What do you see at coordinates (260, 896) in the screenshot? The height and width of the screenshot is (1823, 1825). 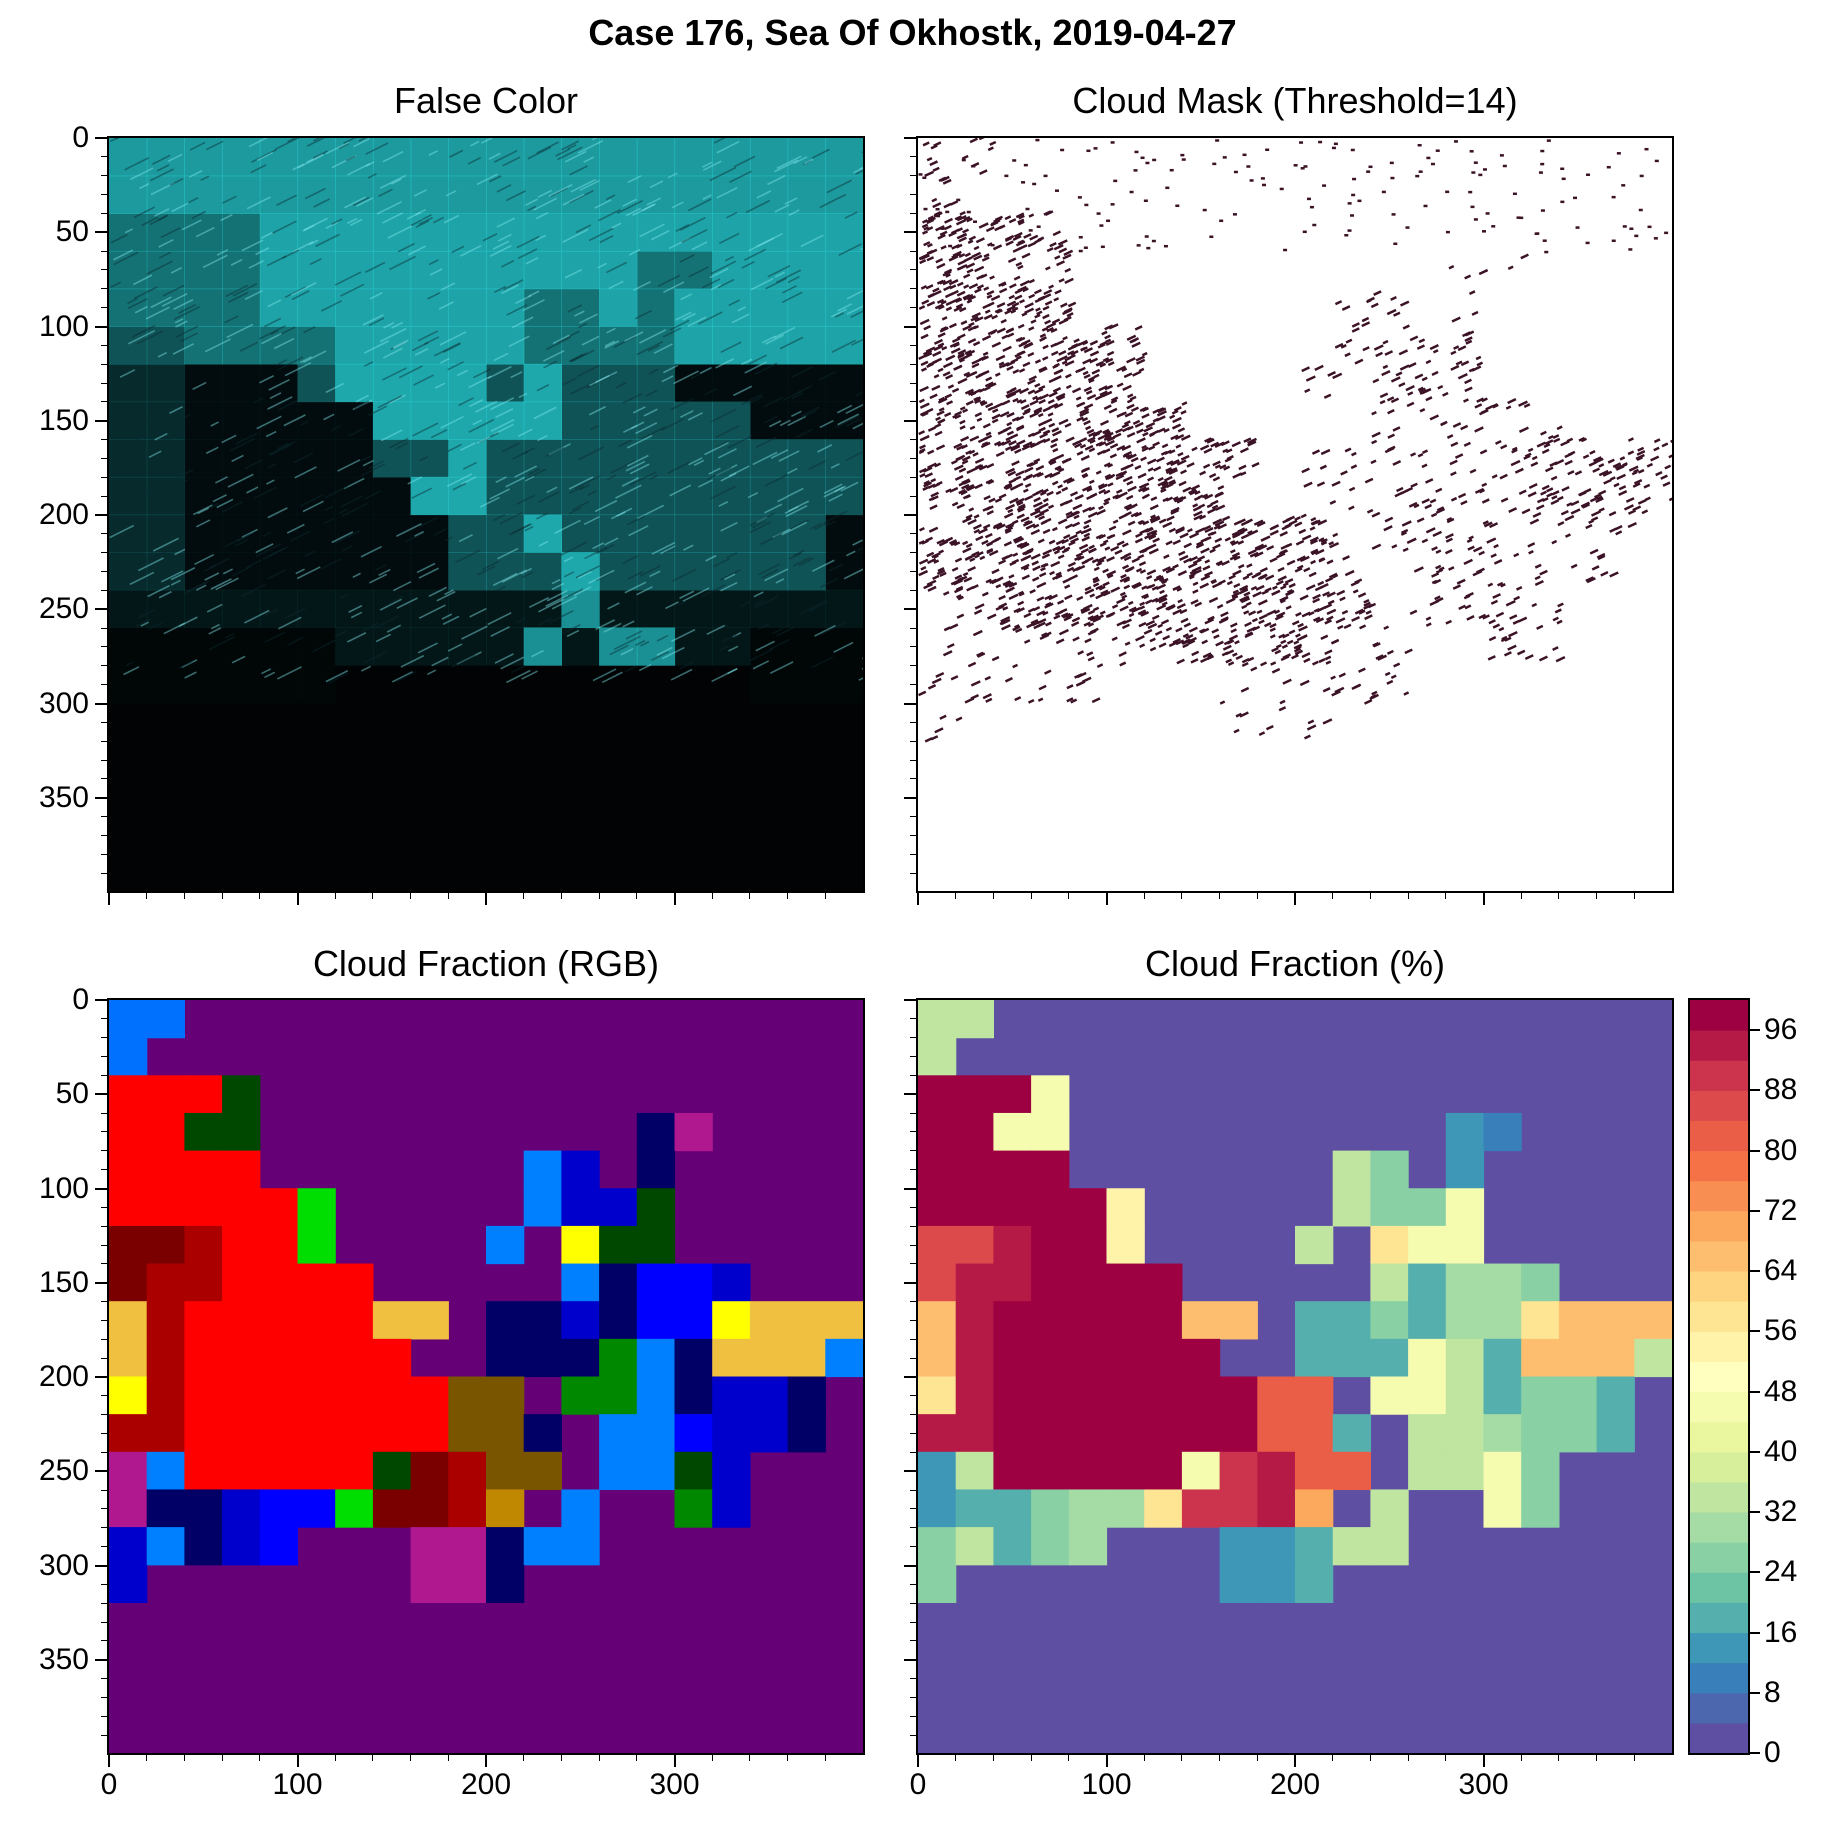 I see `x-minor-tick` at bounding box center [260, 896].